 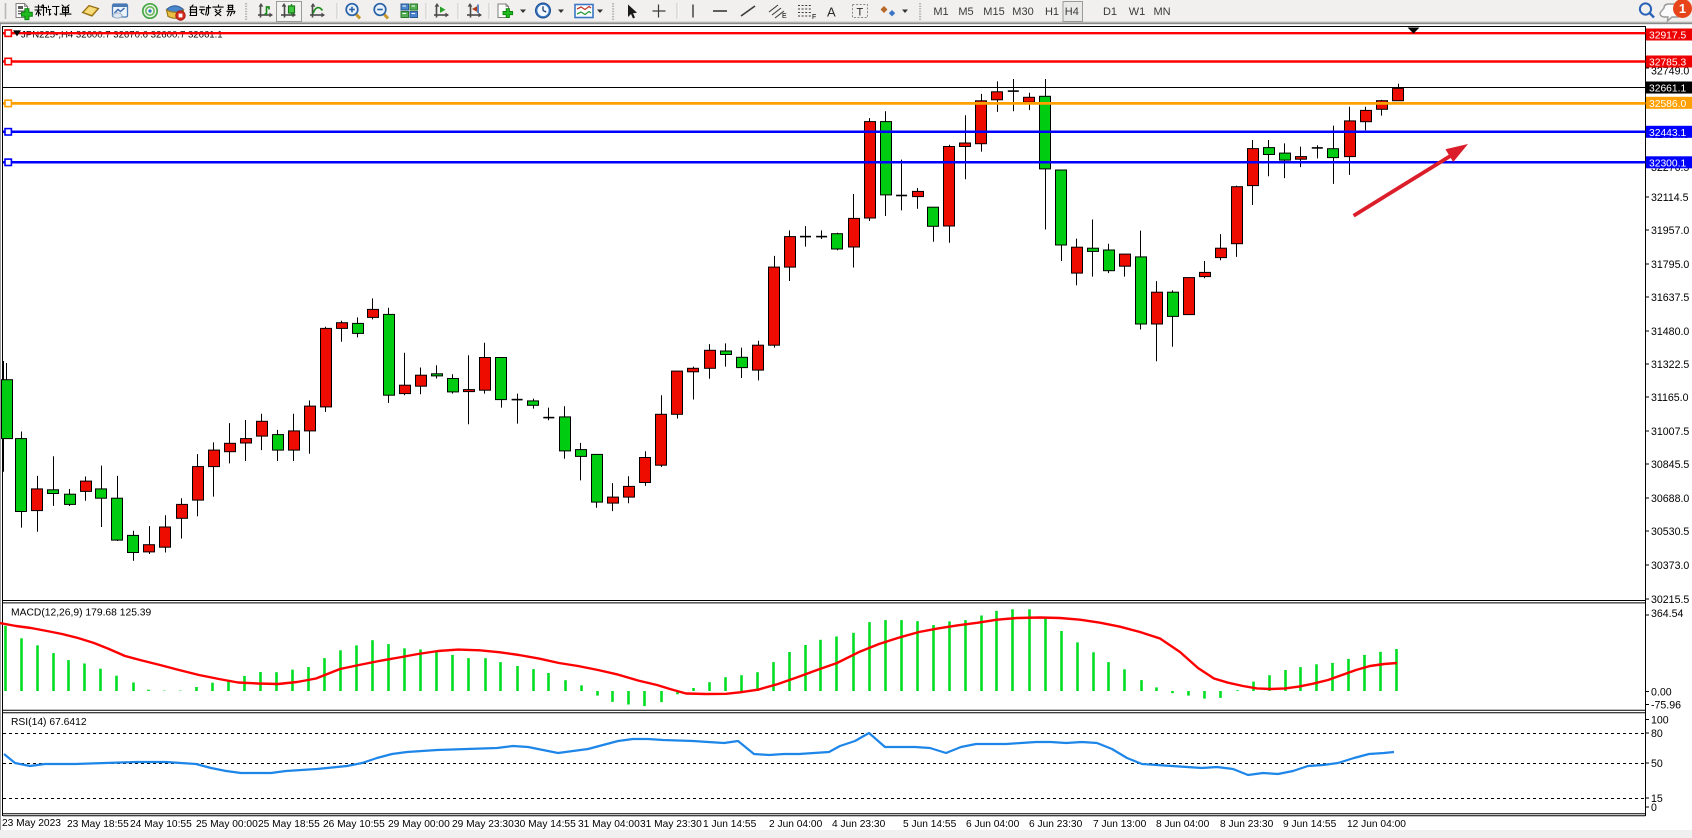 I want to click on svg-text: 2 Jun 04:00, so click(x=796, y=824).